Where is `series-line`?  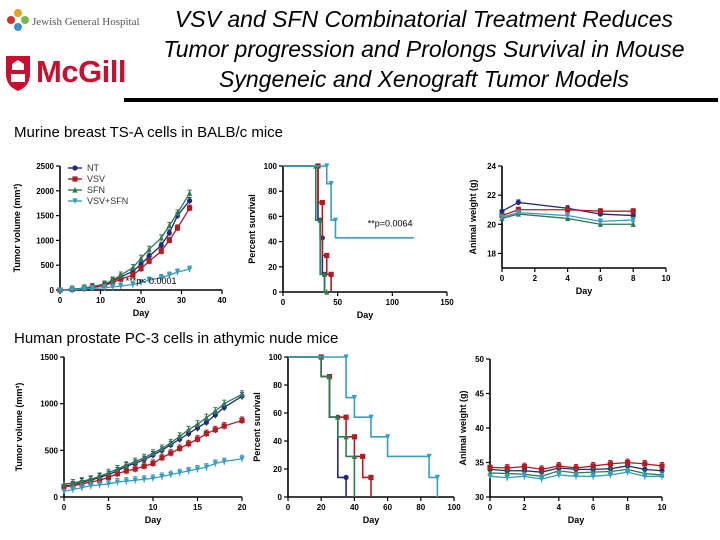
series-line is located at coordinates (305, 229).